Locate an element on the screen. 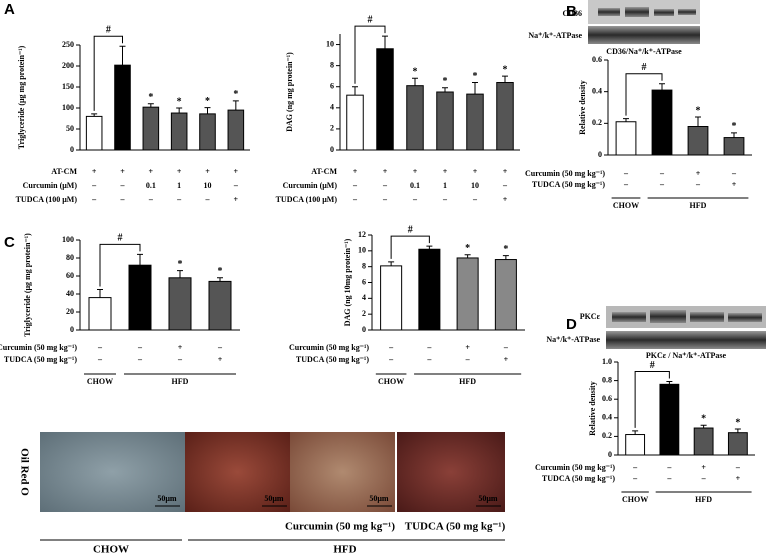 The height and width of the screenshot is (557, 766). stain-label: Oil Red O is located at coordinates (24, 472).